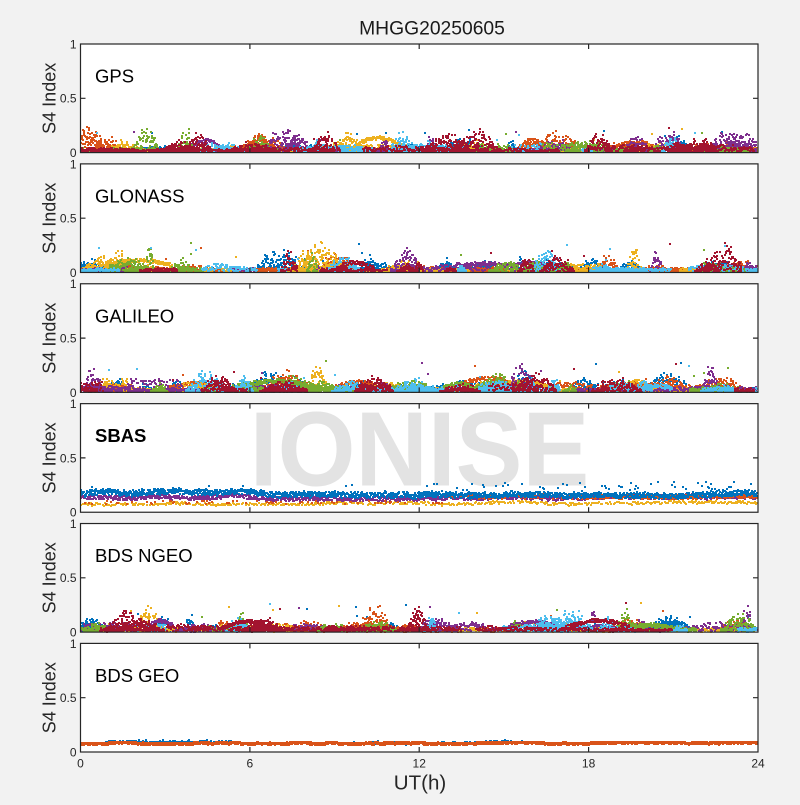 The width and height of the screenshot is (800, 805). What do you see at coordinates (139, 196) in the screenshot?
I see `svg-text: GLONASS` at bounding box center [139, 196].